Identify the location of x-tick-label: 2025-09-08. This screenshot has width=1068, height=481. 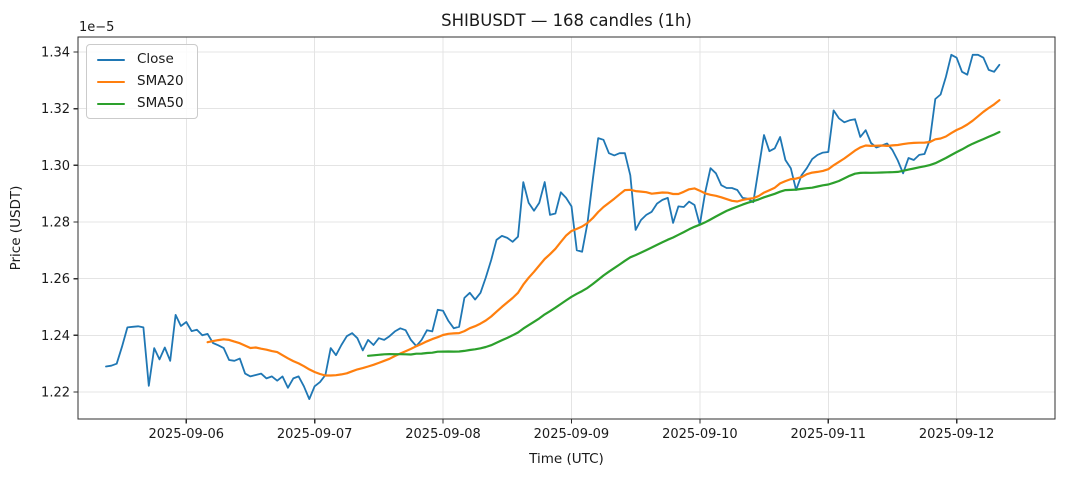
(443, 434).